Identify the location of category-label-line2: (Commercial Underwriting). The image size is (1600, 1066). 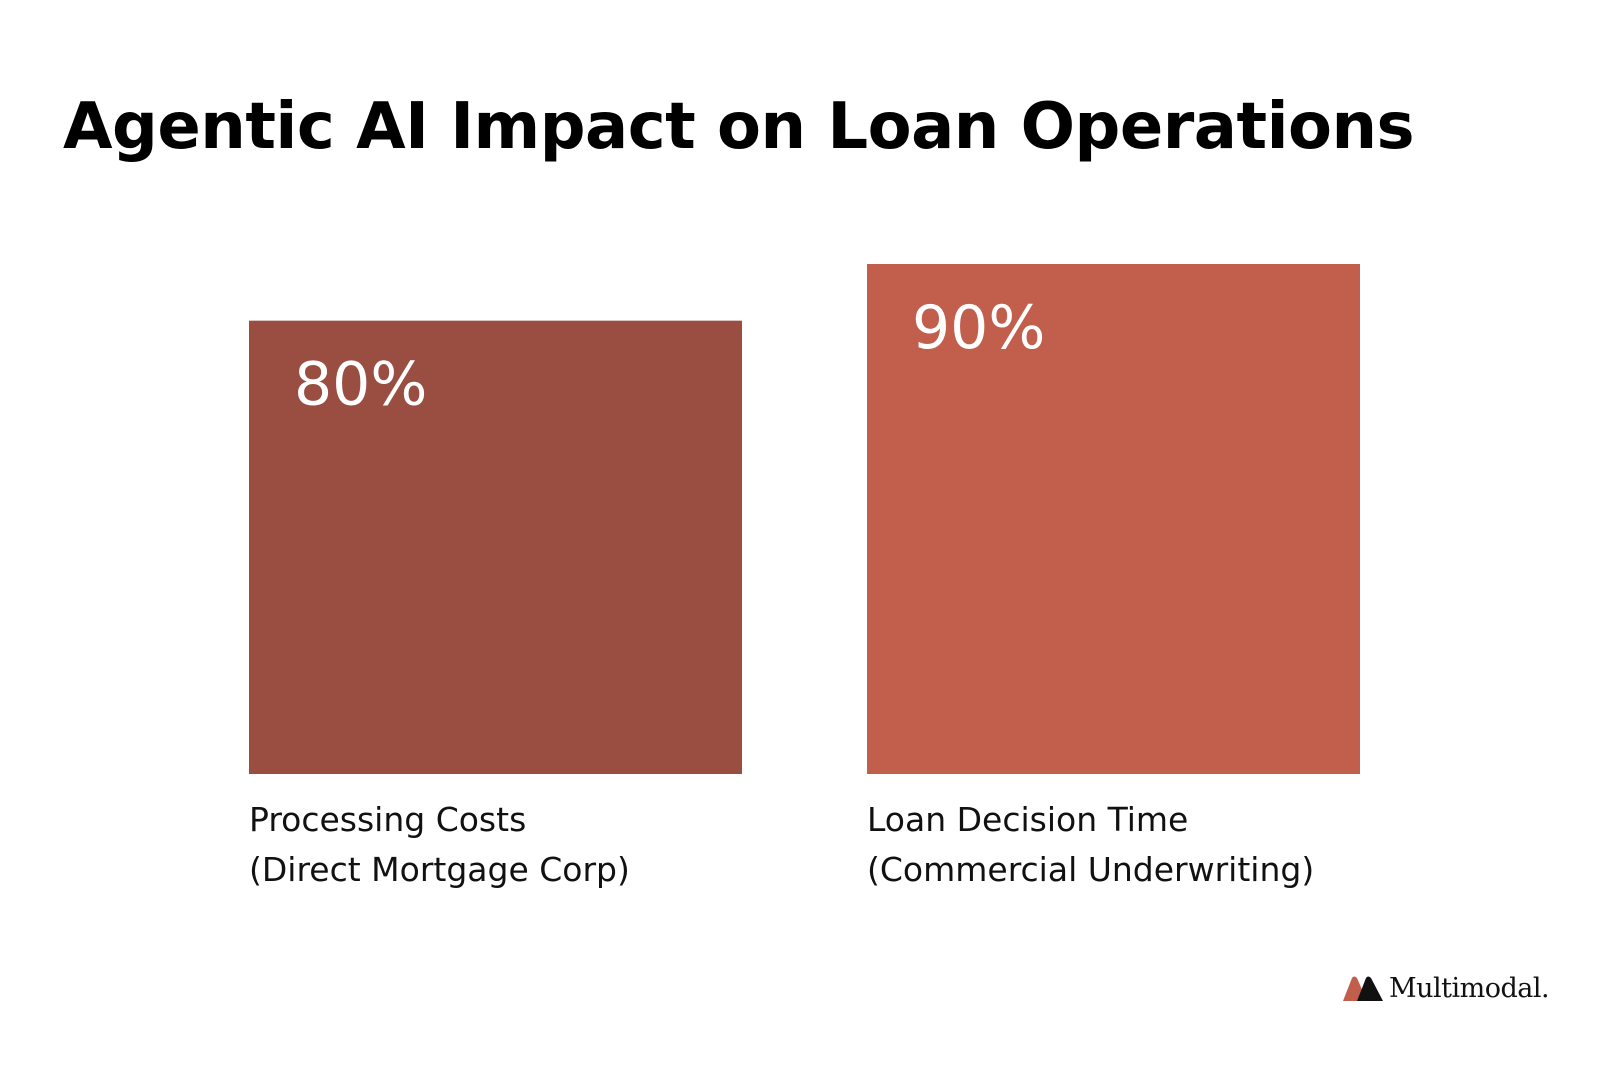
(1091, 869).